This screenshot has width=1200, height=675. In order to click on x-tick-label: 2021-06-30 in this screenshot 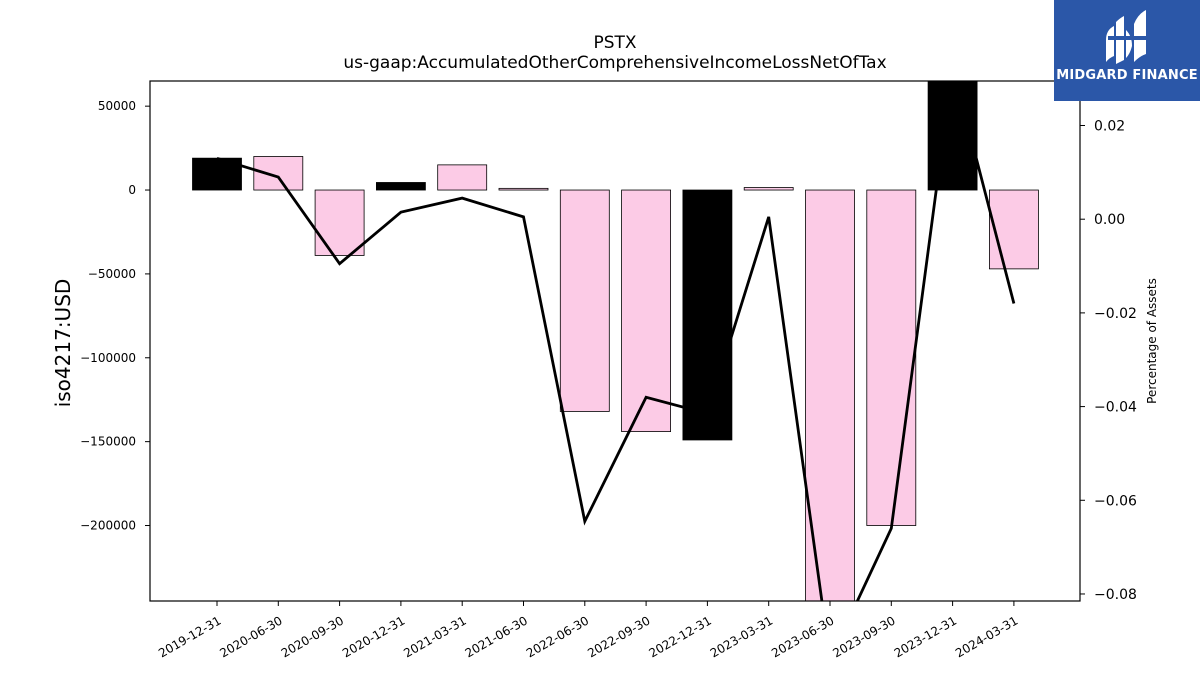, I will do `click(496, 636)`.